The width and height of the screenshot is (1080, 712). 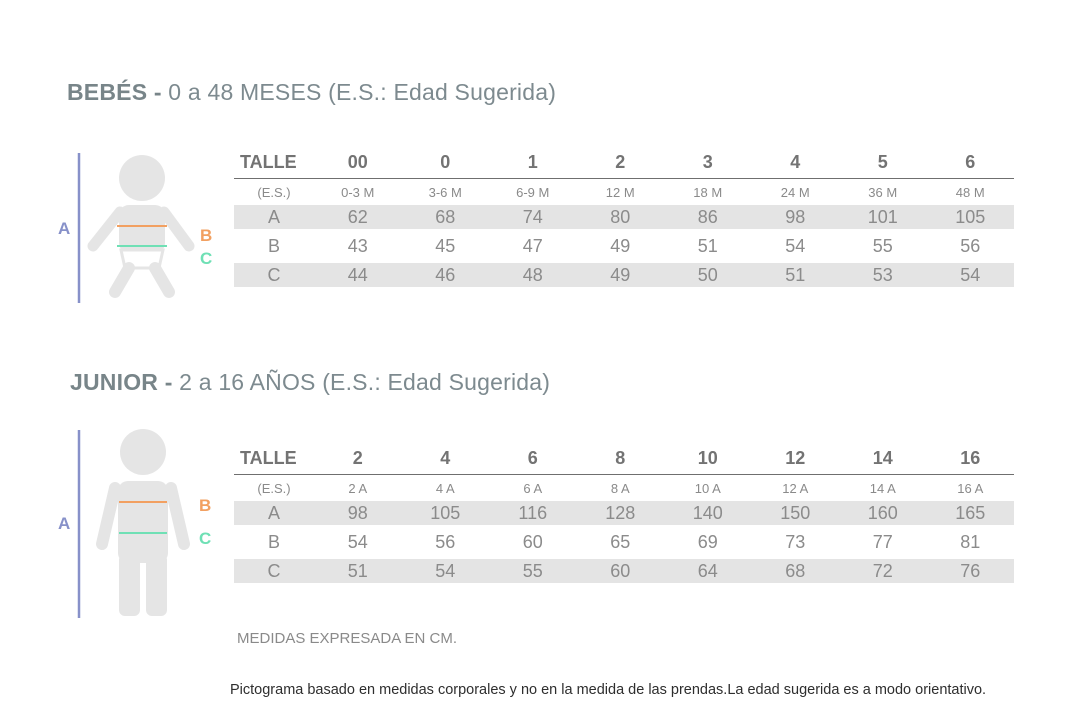 What do you see at coordinates (347, 638) in the screenshot?
I see `units-note: MEDIDAS EXPRESADA EN CM.` at bounding box center [347, 638].